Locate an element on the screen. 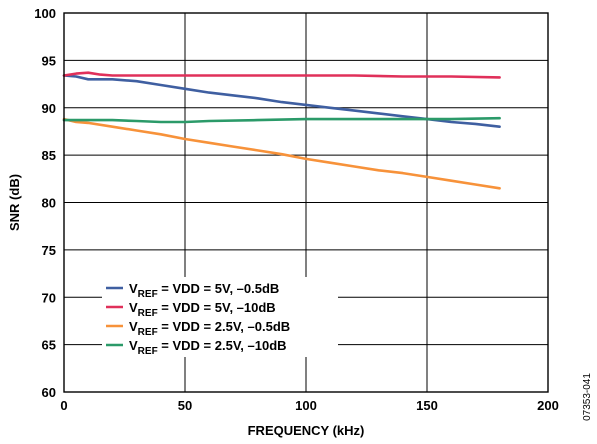  x-tick-labels: 0 50 100 150 200 is located at coordinates (309, 405).